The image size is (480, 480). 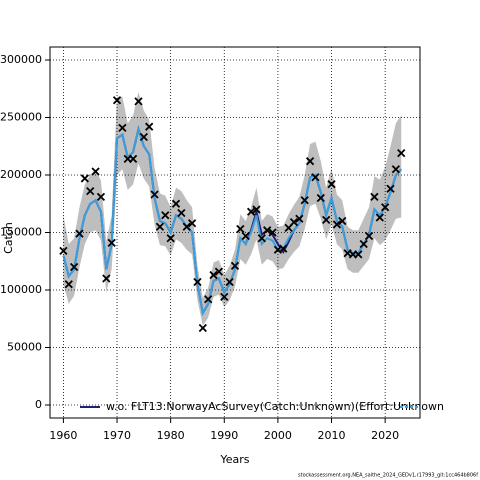 What do you see at coordinates (21, 289) in the screenshot?
I see `y-tick-label: 100000` at bounding box center [21, 289].